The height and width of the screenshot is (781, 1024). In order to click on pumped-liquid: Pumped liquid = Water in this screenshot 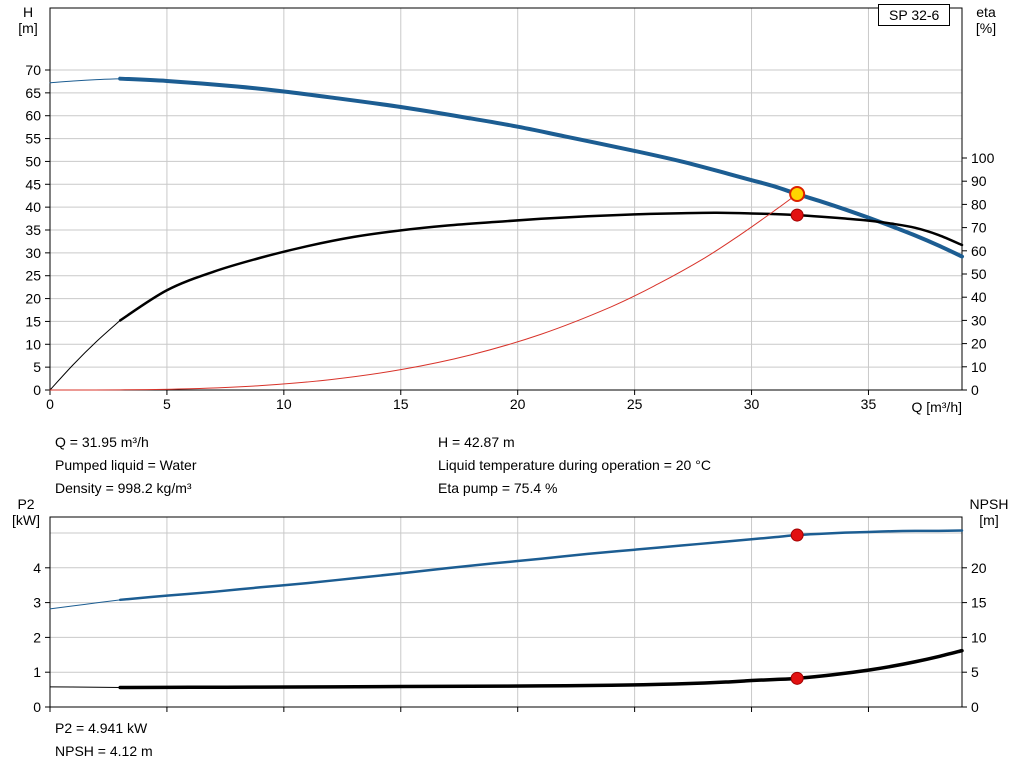, I will do `click(126, 465)`.